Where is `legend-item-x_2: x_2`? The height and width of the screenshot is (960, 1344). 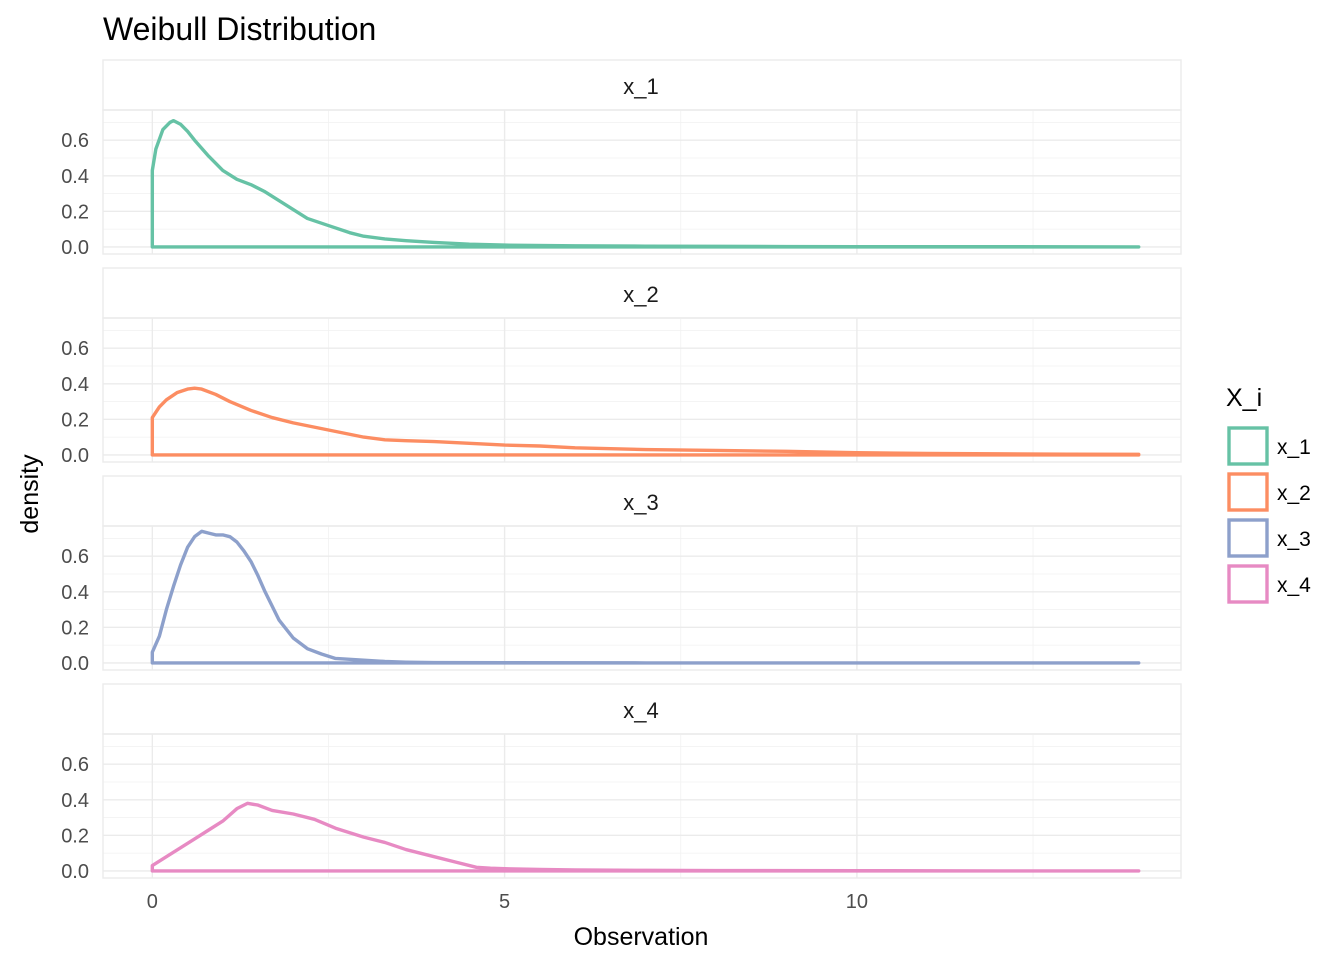 legend-item-x_2: x_2 is located at coordinates (1269, 492).